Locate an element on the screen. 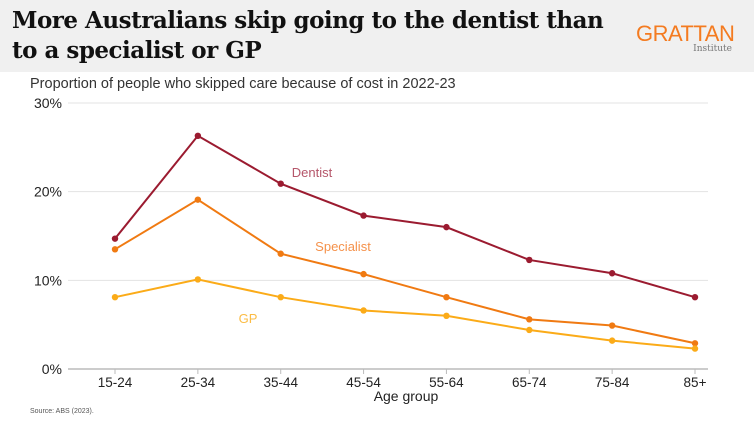  series-label-dentist: Dentist is located at coordinates (312, 172).